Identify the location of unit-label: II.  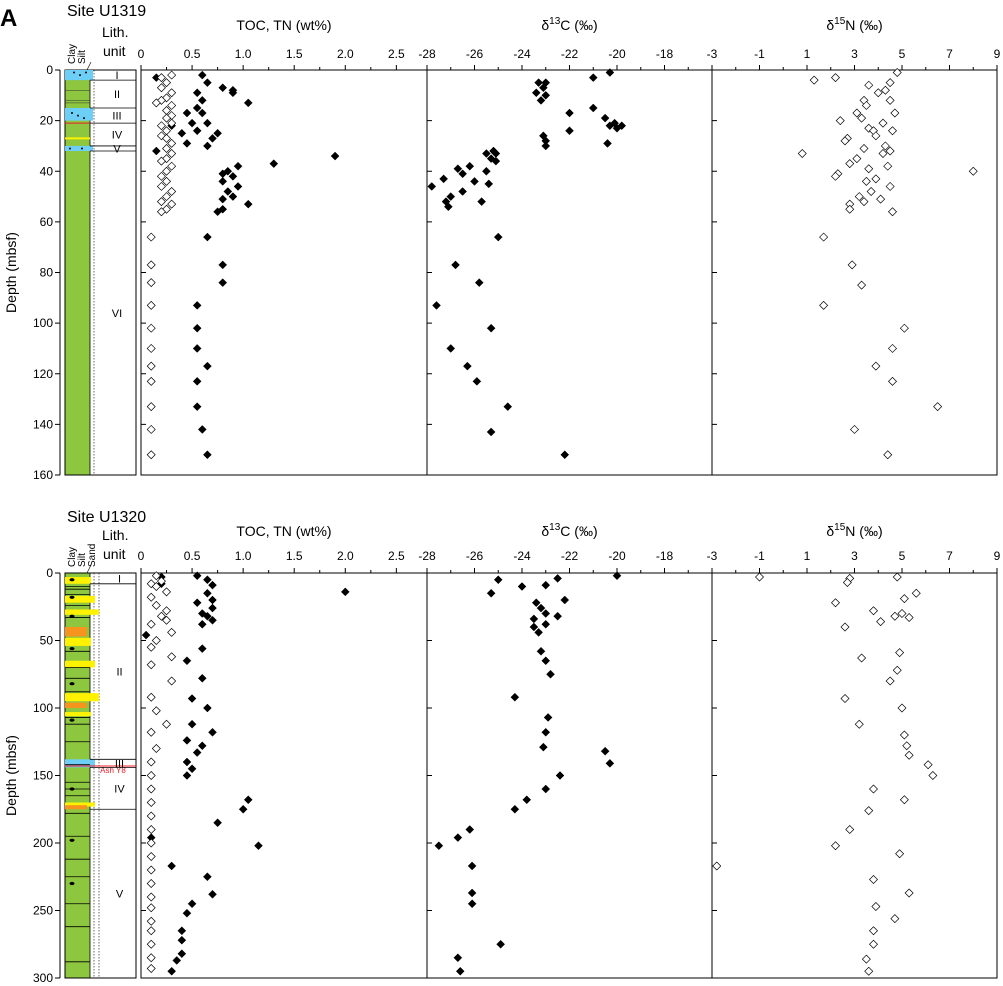
(117, 95).